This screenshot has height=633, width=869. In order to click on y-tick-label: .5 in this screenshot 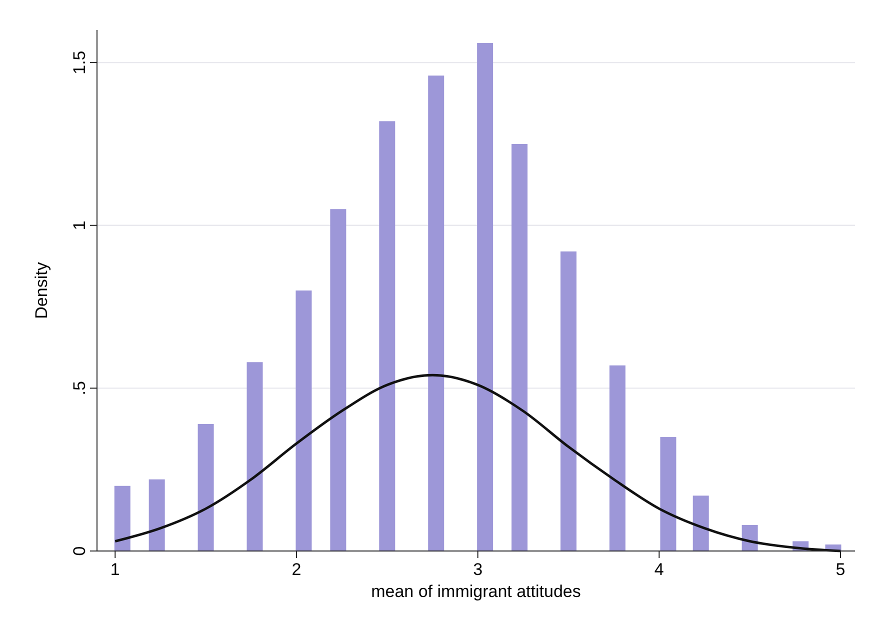, I will do `click(79, 388)`.